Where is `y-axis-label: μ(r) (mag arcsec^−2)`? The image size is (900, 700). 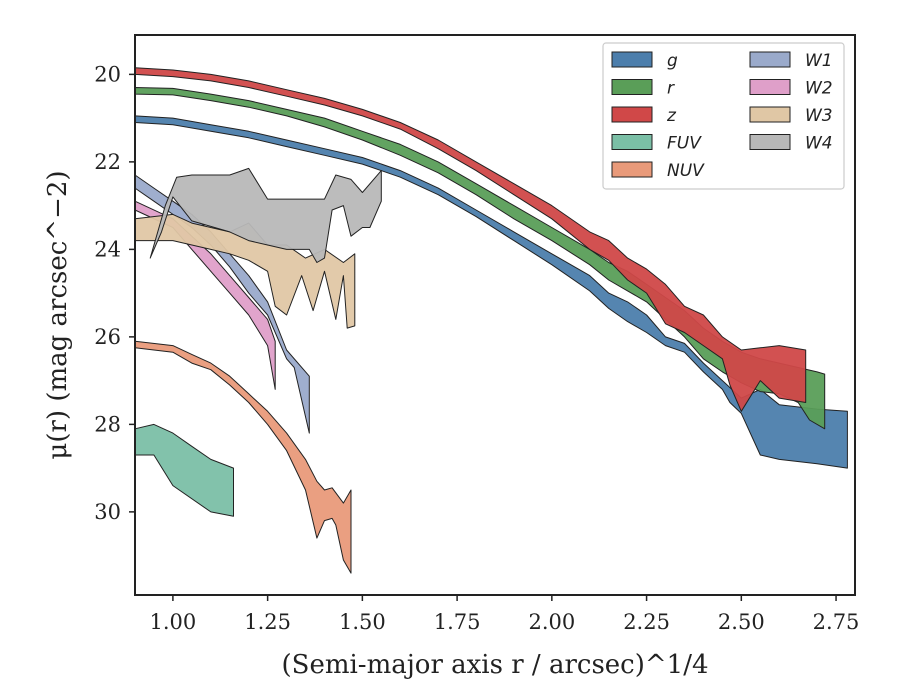
y-axis-label: μ(r) (mag arcsec^−2) is located at coordinates (58, 314).